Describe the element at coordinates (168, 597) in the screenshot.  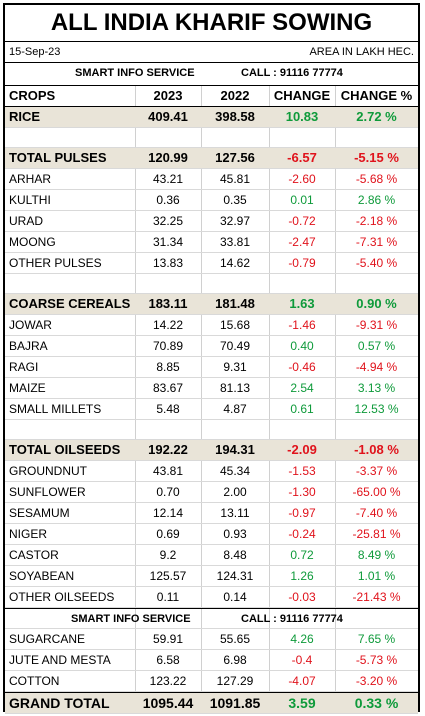
I see `value-2023: 0.11` at that location.